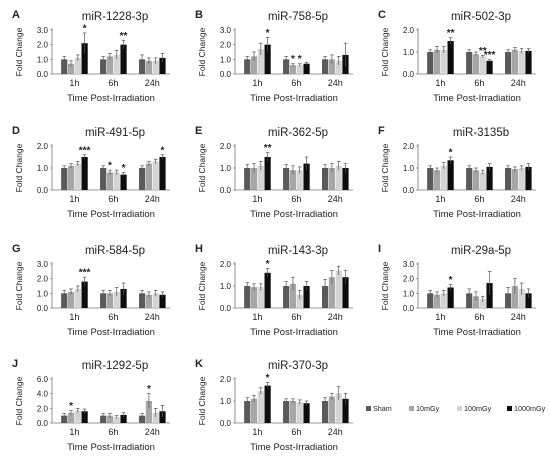 Image resolution: width=550 pixels, height=470 pixels. What do you see at coordinates (115, 133) in the screenshot?
I see `panel-title: miR-491-5p` at bounding box center [115, 133].